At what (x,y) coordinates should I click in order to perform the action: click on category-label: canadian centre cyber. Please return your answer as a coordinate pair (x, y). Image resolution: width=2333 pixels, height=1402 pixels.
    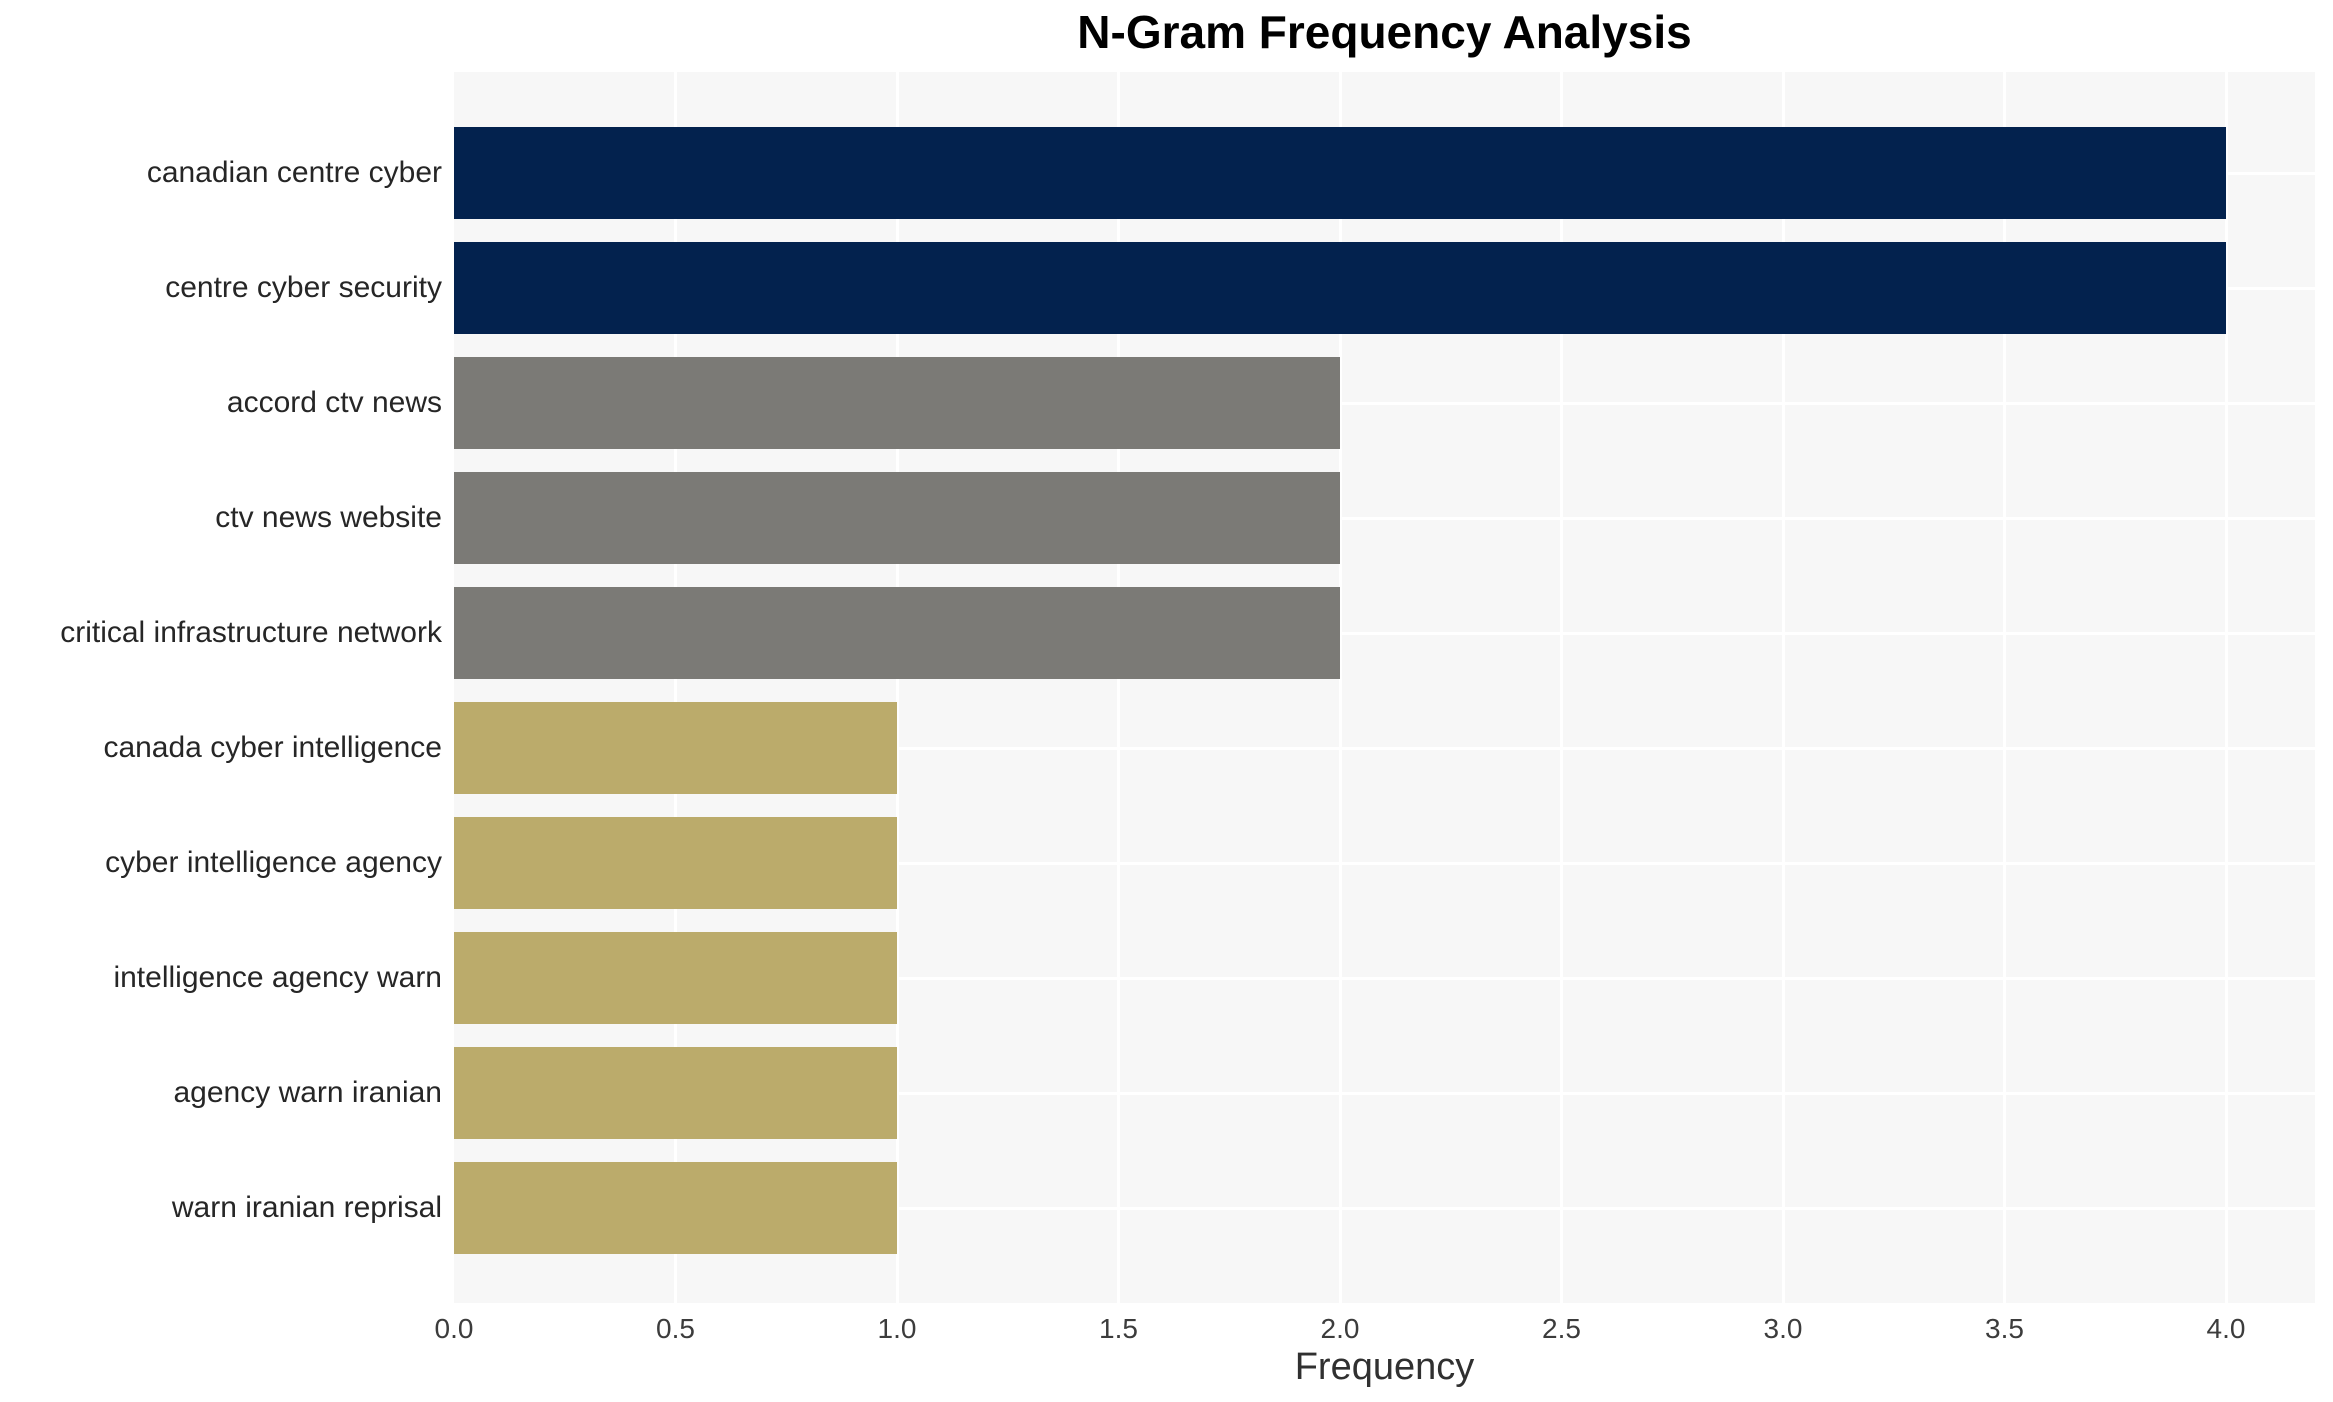
    Looking at the image, I should click on (294, 172).